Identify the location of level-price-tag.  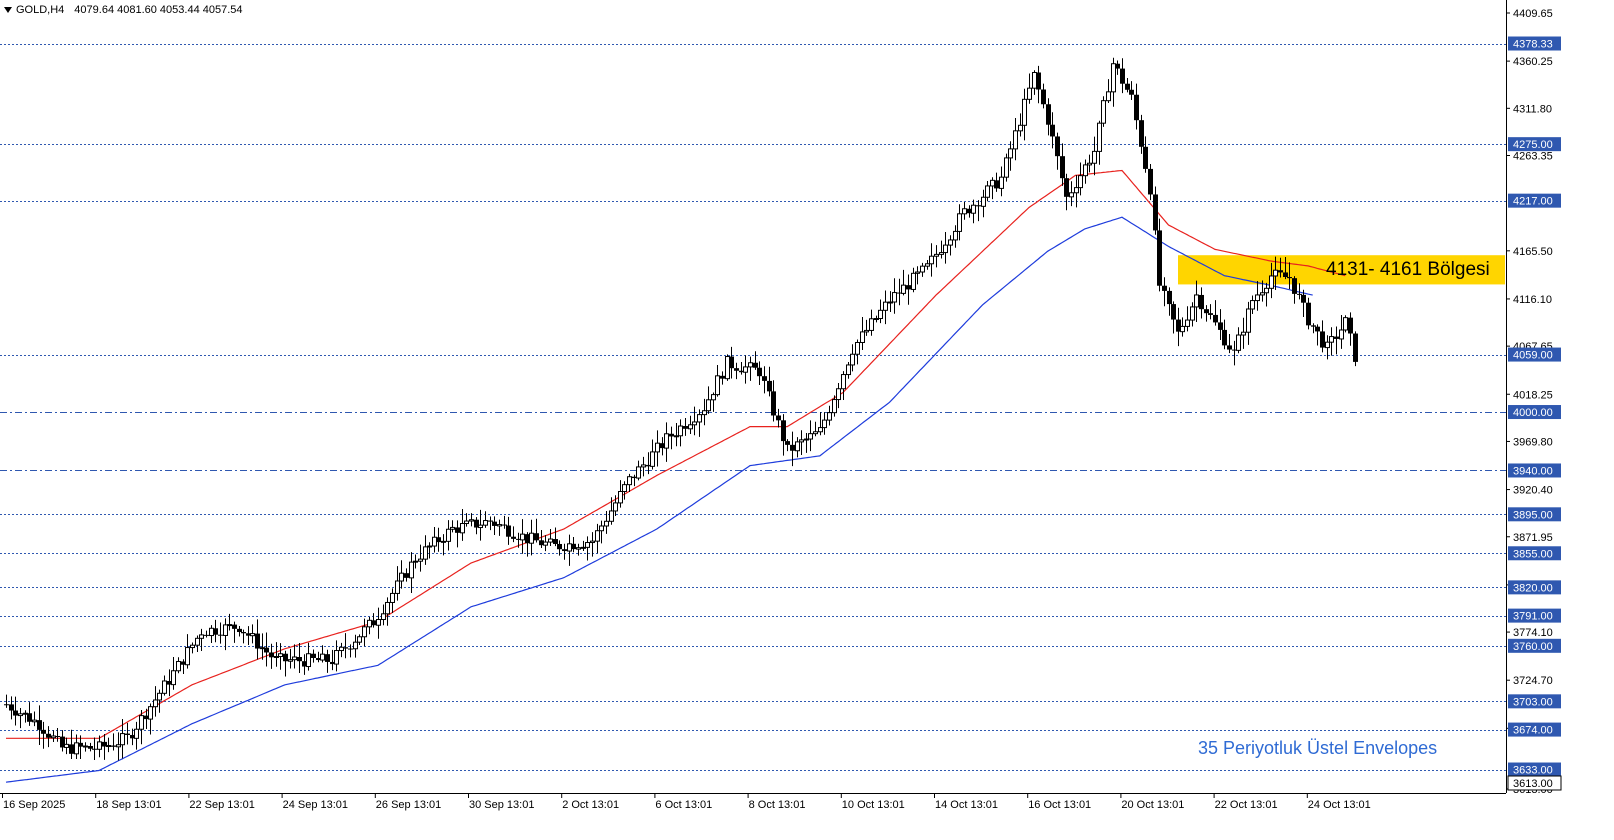
(1534, 200).